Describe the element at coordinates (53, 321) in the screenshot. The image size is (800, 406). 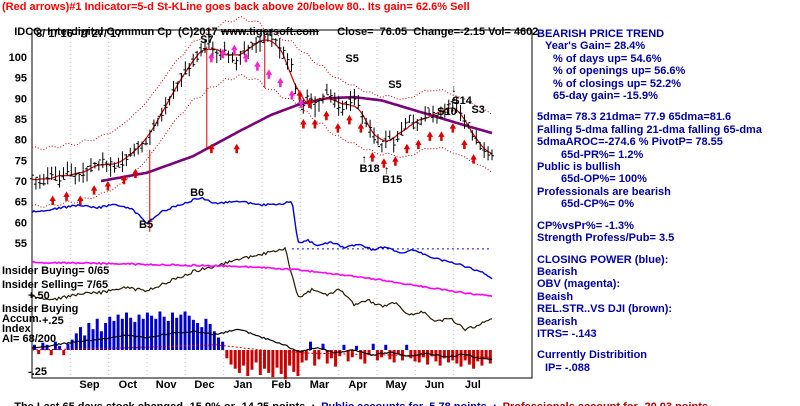
I see `accum-scale-plus25: +.25` at that location.